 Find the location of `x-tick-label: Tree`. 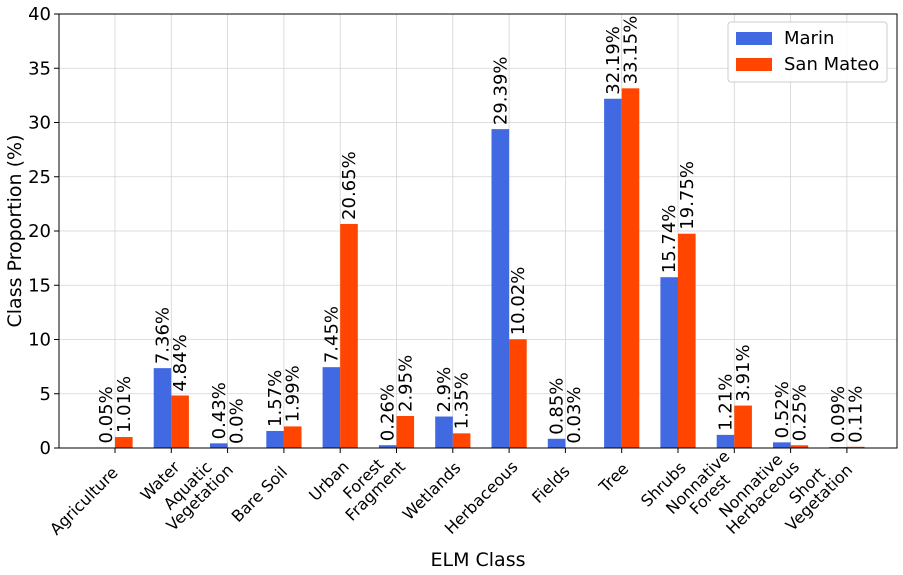

x-tick-label: Tree is located at coordinates (614, 478).